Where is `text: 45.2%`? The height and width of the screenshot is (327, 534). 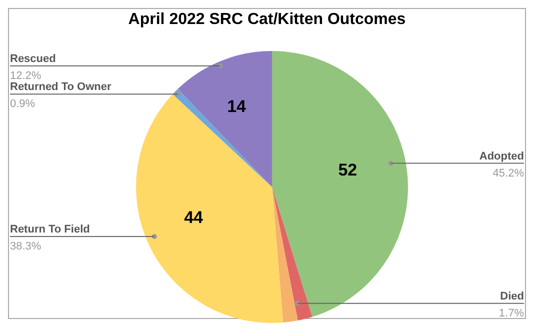
text: 45.2% is located at coordinates (508, 173).